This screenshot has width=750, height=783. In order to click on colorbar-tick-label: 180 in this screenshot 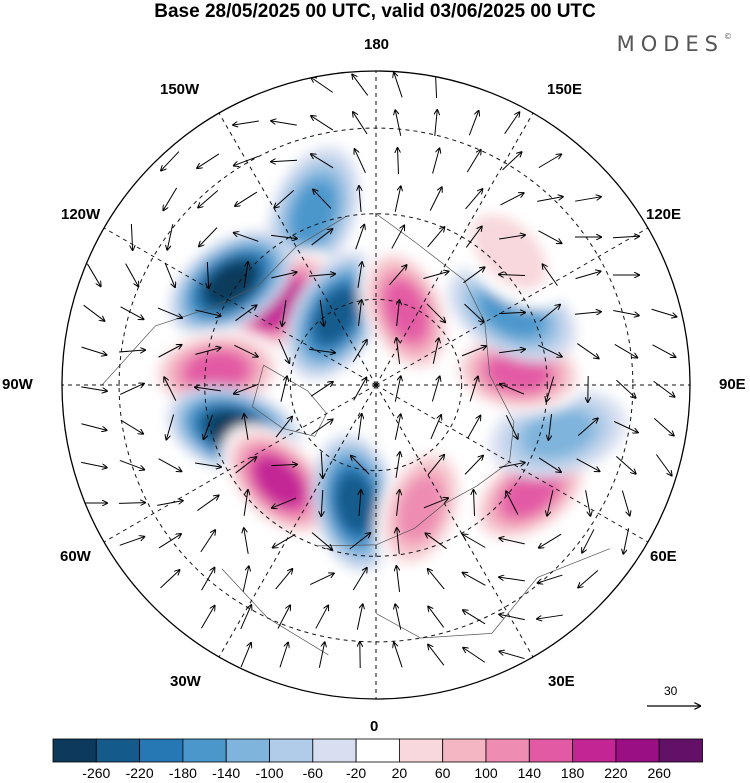, I will do `click(572, 773)`.